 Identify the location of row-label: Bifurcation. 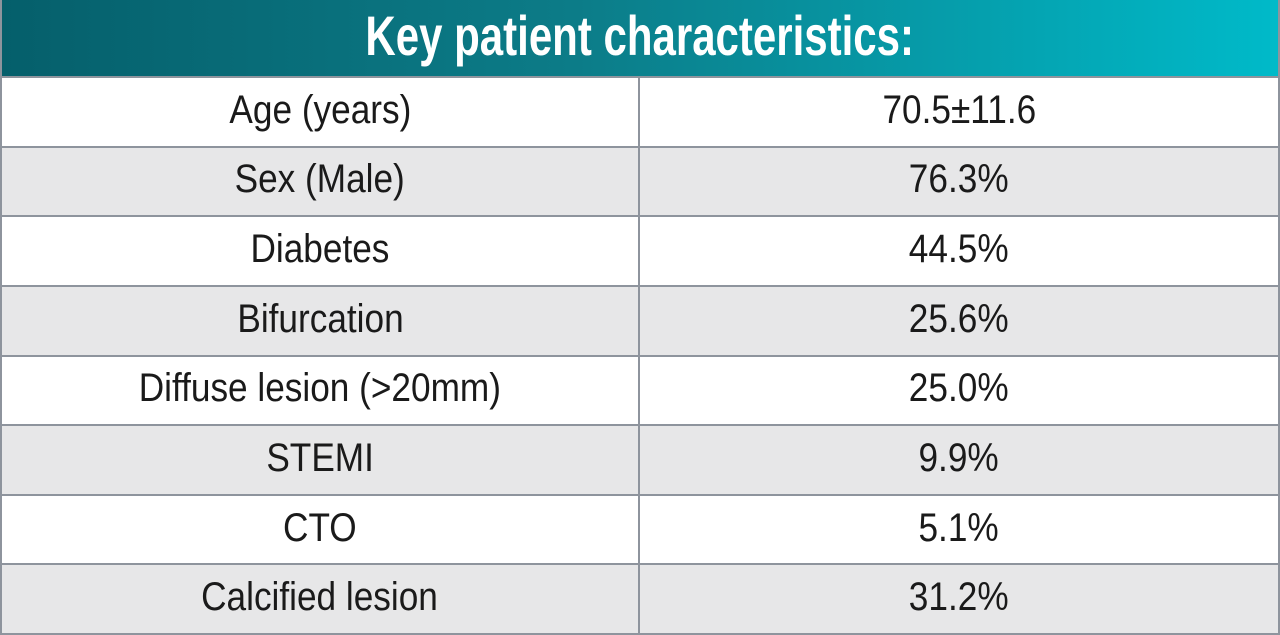
(320, 318).